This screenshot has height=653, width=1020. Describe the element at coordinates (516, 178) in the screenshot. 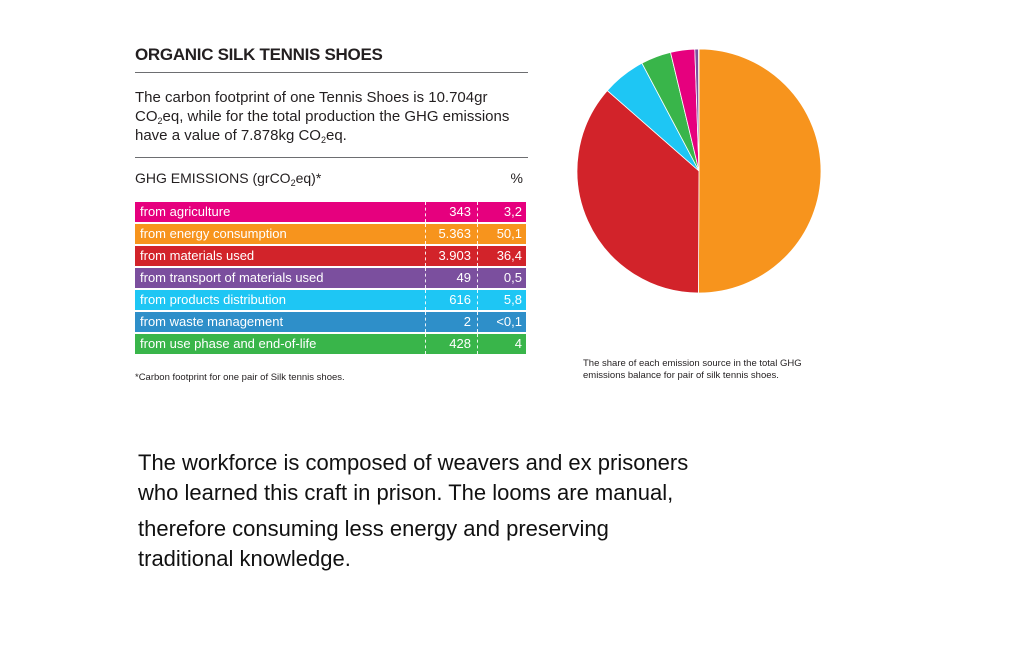

I see `table-header-percent: %` at that location.